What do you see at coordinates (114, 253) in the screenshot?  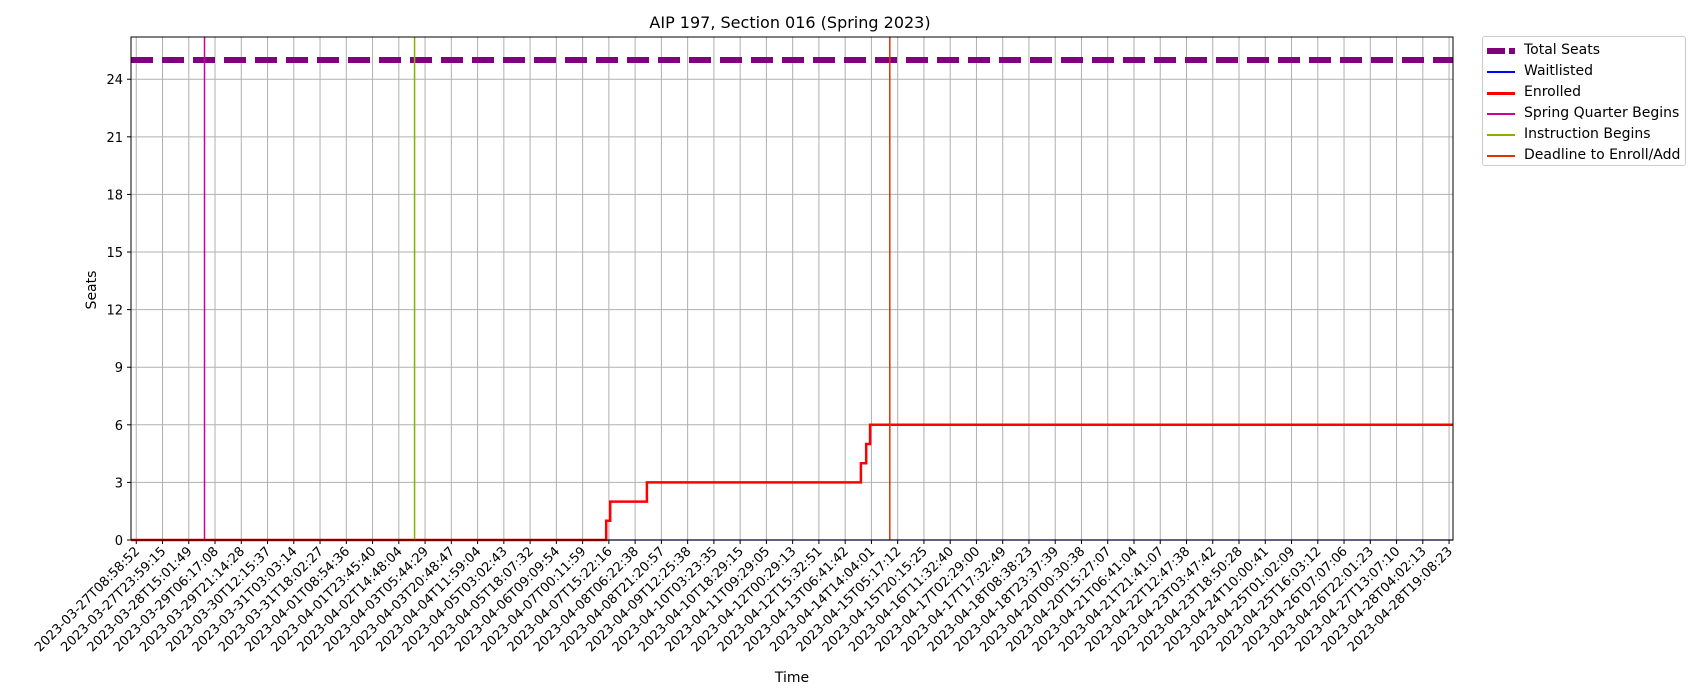 I see `y-tick-label: 15` at bounding box center [114, 253].